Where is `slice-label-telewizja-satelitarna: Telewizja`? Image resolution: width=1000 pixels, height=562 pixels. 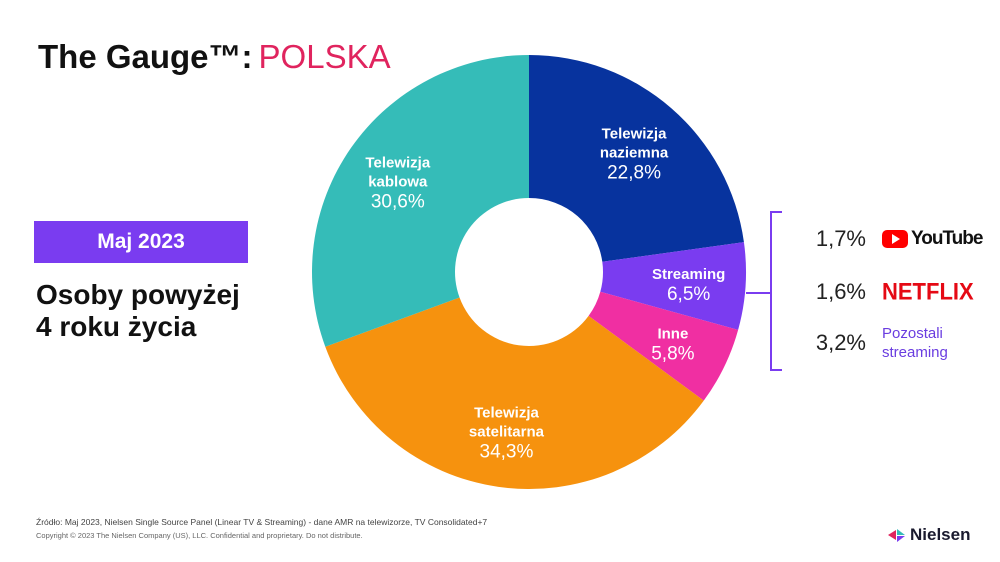
slice-label-telewizja-satelitarna: Telewizja is located at coordinates (506, 412).